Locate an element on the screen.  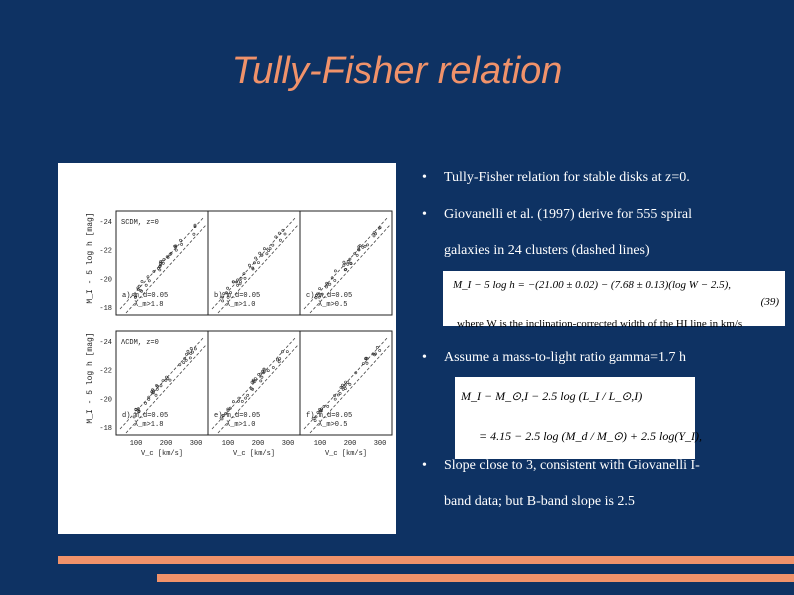
bullet-4-text-line2: band data; but B-band slope is 2.5 is located at coordinates (539, 501).